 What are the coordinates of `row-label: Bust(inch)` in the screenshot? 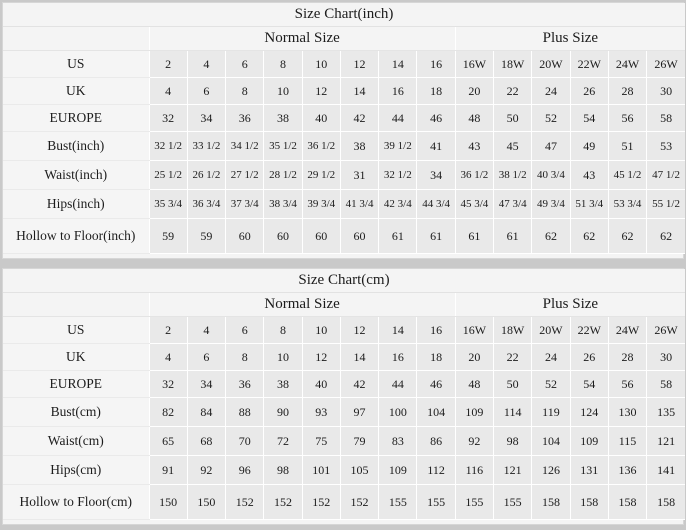 It's located at (76, 146).